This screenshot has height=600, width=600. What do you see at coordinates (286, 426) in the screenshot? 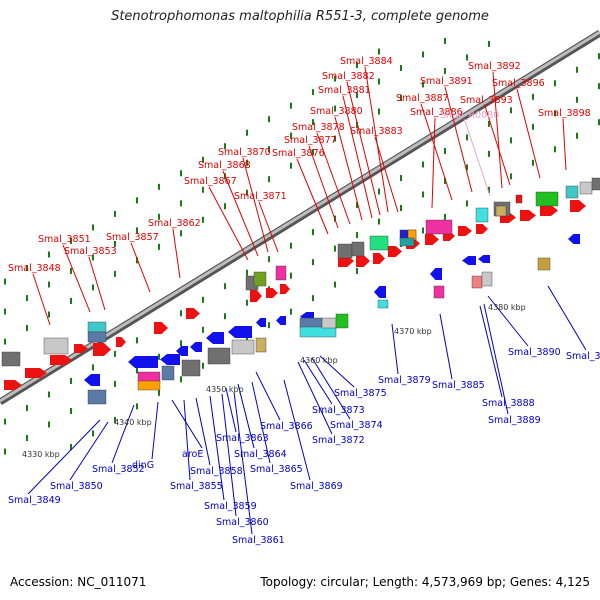
I see `gene-label-bottom: Smal_3866` at bounding box center [286, 426].